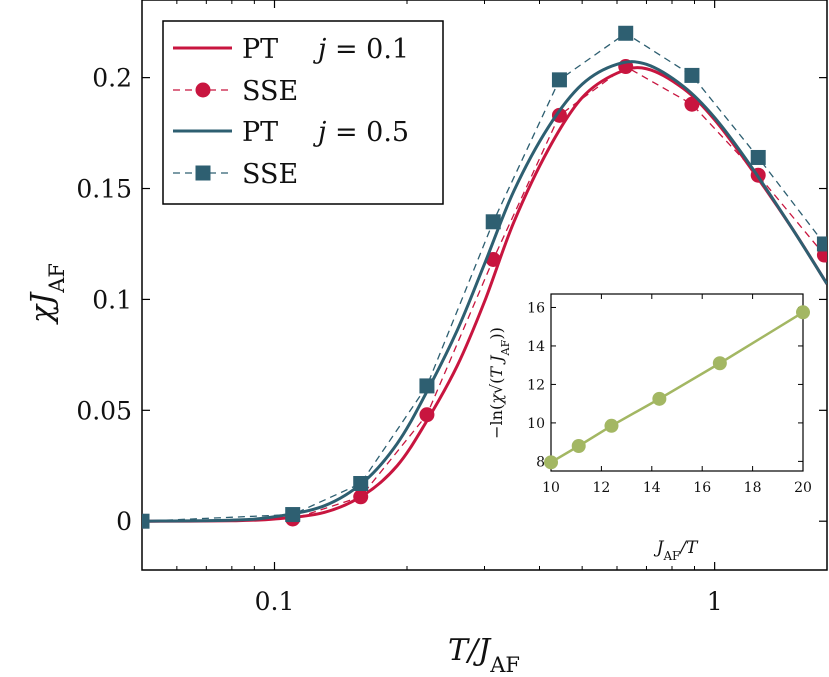 The width and height of the screenshot is (829, 677). What do you see at coordinates (275, 601) in the screenshot?
I see `x-tick-label: 0.1` at bounding box center [275, 601].